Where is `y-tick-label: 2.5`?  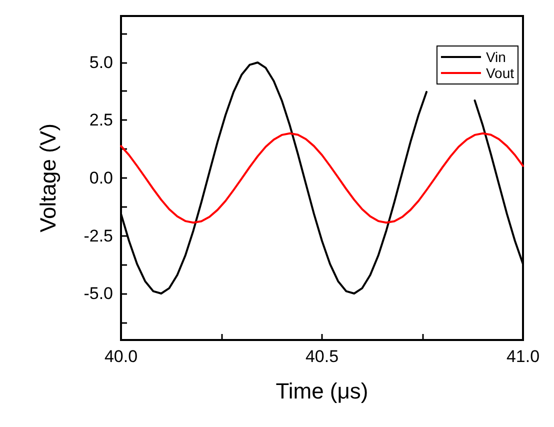 y-tick-label: 2.5 is located at coordinates (101, 120).